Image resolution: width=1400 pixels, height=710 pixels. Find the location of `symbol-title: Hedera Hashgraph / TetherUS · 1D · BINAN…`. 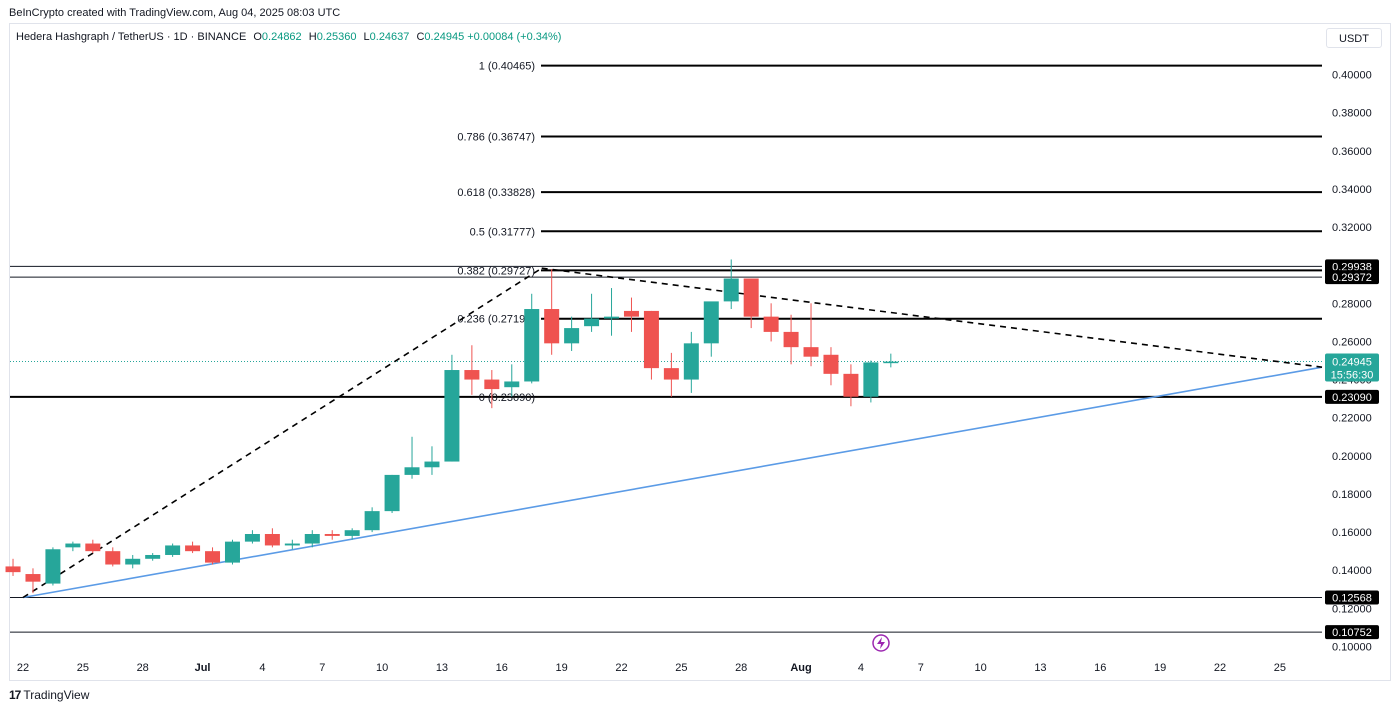

symbol-title: Hedera Hashgraph / TetherUS · 1D · BINAN… is located at coordinates (131, 37).